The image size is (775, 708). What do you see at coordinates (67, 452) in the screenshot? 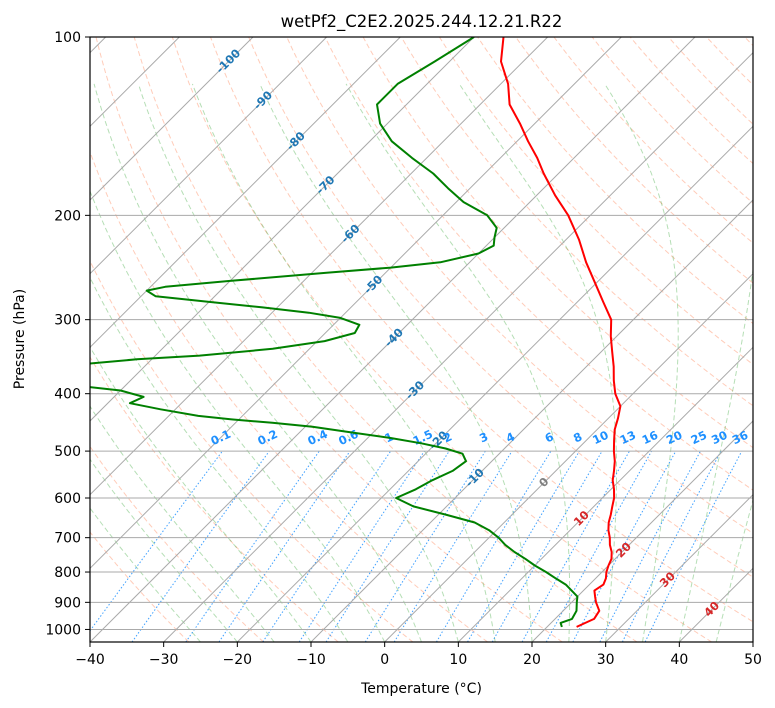
I see `y-tick-label: 500` at bounding box center [67, 452].